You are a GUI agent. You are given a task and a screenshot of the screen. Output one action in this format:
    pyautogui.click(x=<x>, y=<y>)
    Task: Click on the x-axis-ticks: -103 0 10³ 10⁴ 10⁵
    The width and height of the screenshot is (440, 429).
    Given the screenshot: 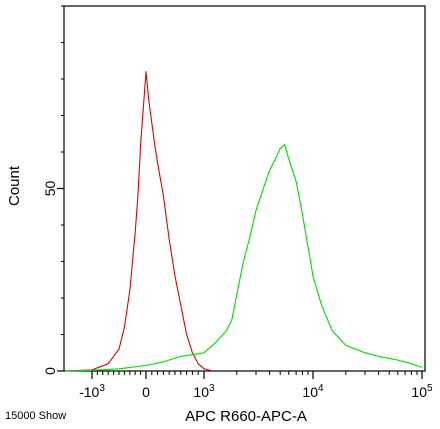 What is the action you would take?
    pyautogui.click(x=256, y=385)
    